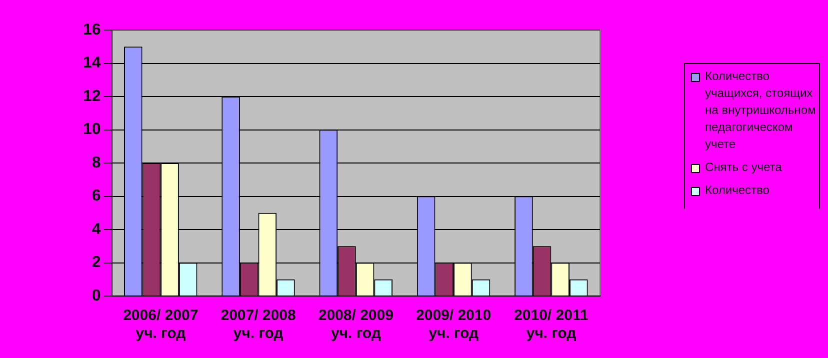 The width and height of the screenshot is (828, 358). I want to click on y-tick-label: 16, so click(92, 29).